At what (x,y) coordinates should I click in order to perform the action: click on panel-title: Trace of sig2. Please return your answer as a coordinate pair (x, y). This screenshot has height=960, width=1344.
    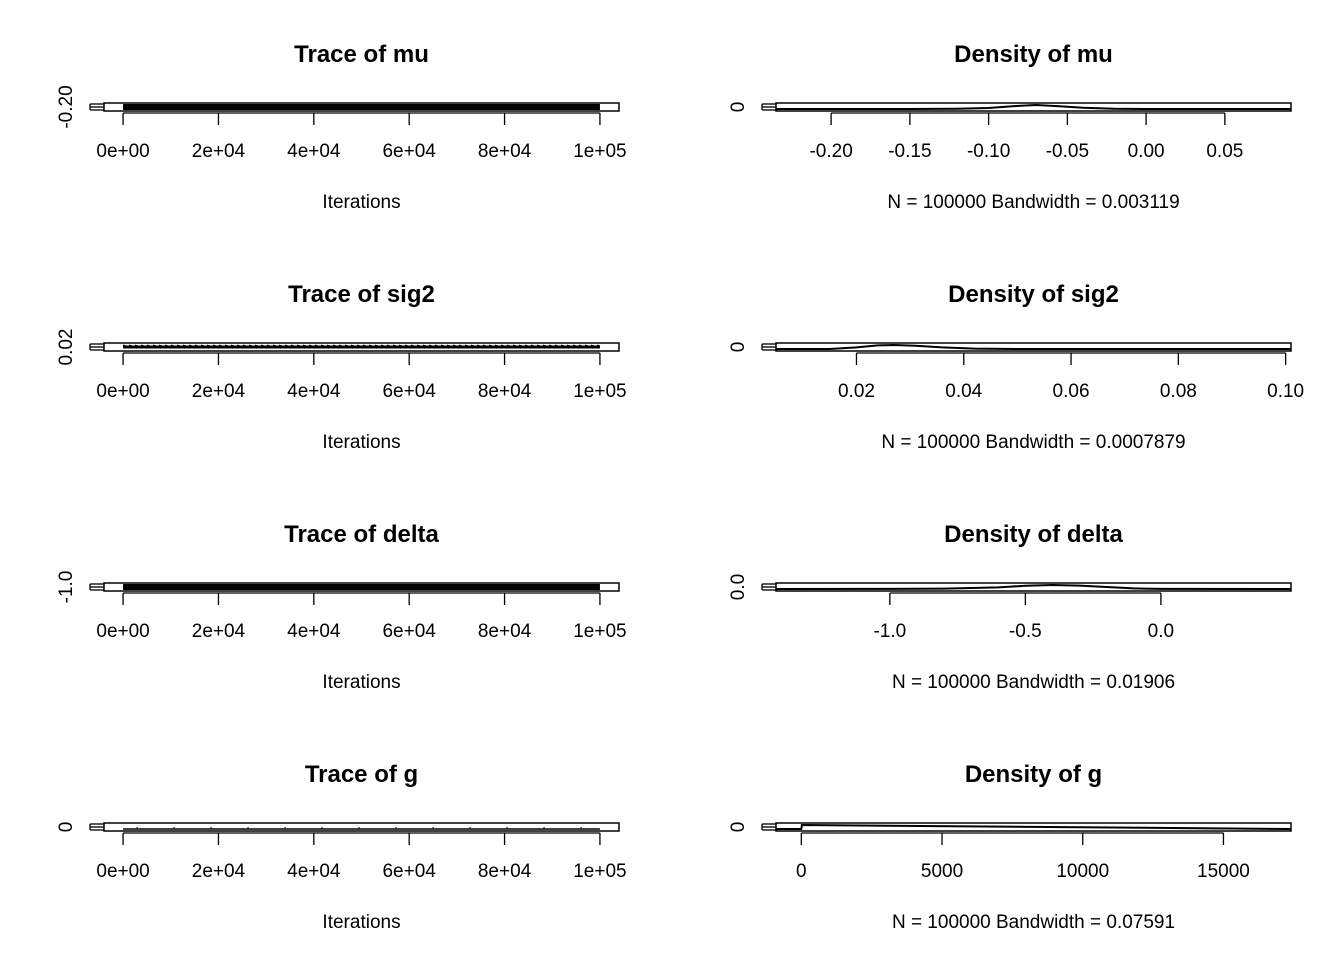
    Looking at the image, I should click on (361, 294).